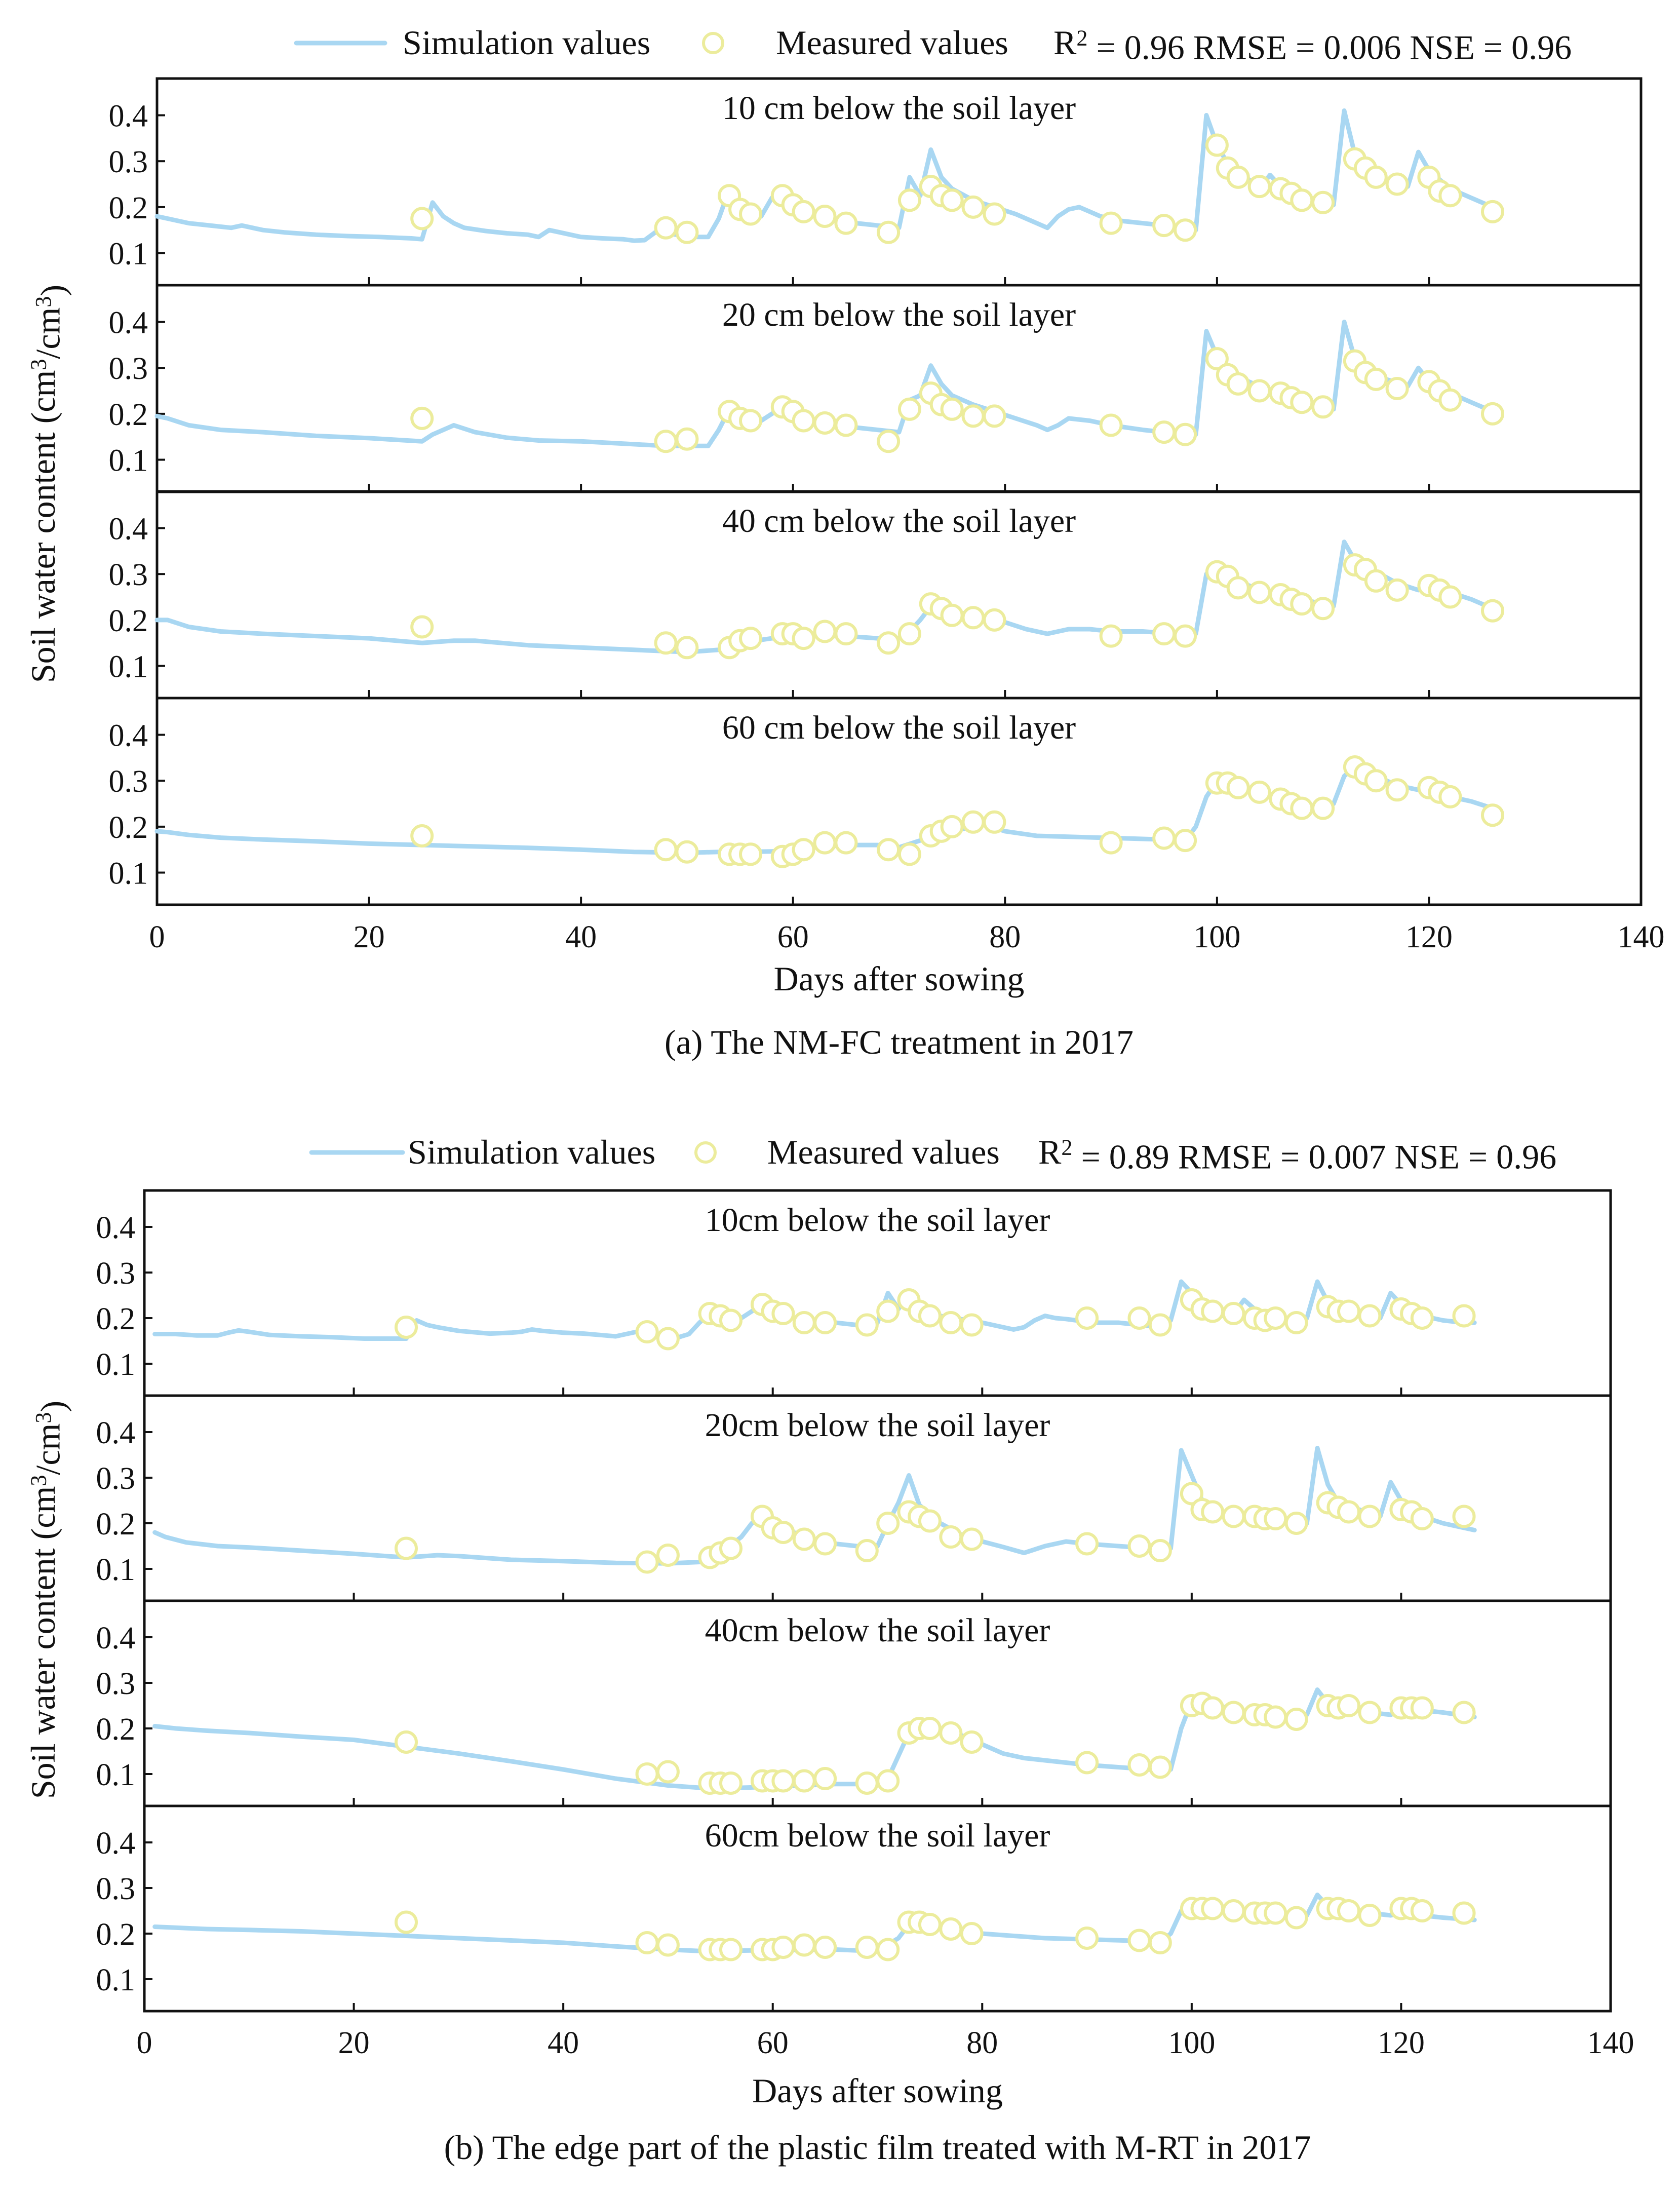  Describe the element at coordinates (144, 2043) in the screenshot. I see `x-tick-label: 0` at that location.